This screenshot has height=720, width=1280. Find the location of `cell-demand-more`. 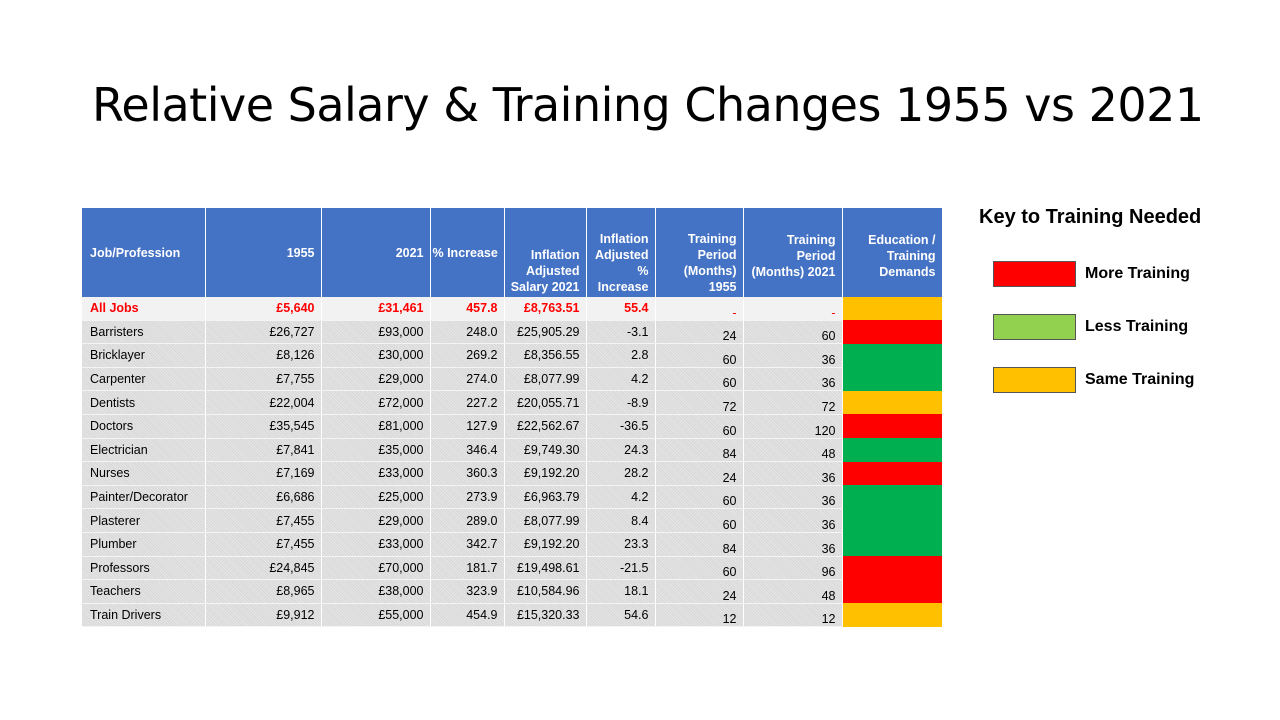

cell-demand-more is located at coordinates (892, 591).